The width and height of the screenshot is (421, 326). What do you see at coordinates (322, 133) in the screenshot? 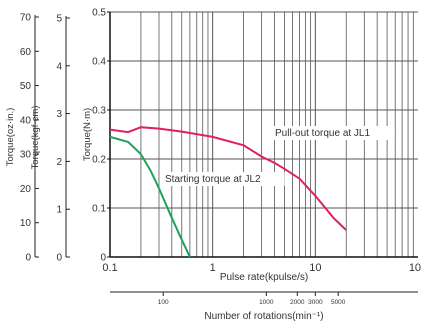
I see `series-annotation: Pull-out torque at JL1` at bounding box center [322, 133].